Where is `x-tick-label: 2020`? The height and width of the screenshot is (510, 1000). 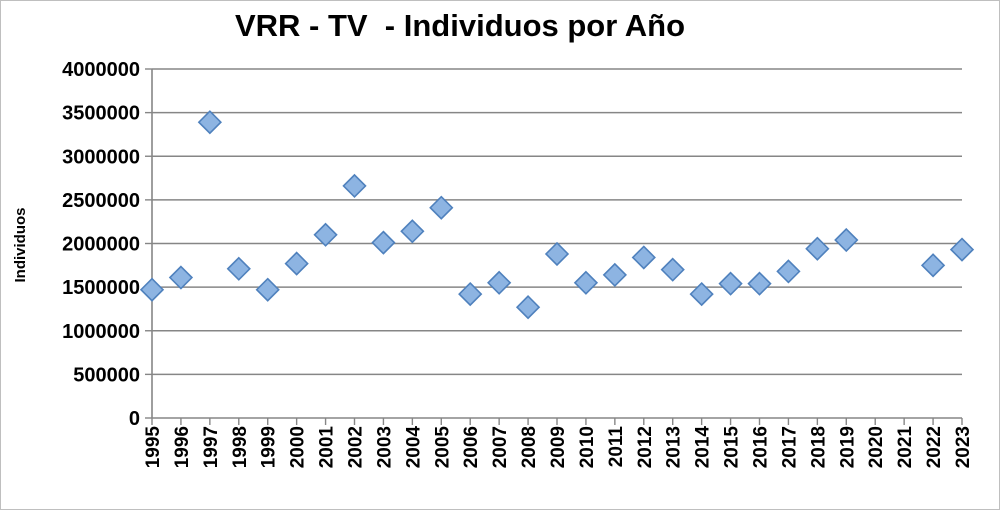 x-tick-label: 2020 is located at coordinates (876, 447).